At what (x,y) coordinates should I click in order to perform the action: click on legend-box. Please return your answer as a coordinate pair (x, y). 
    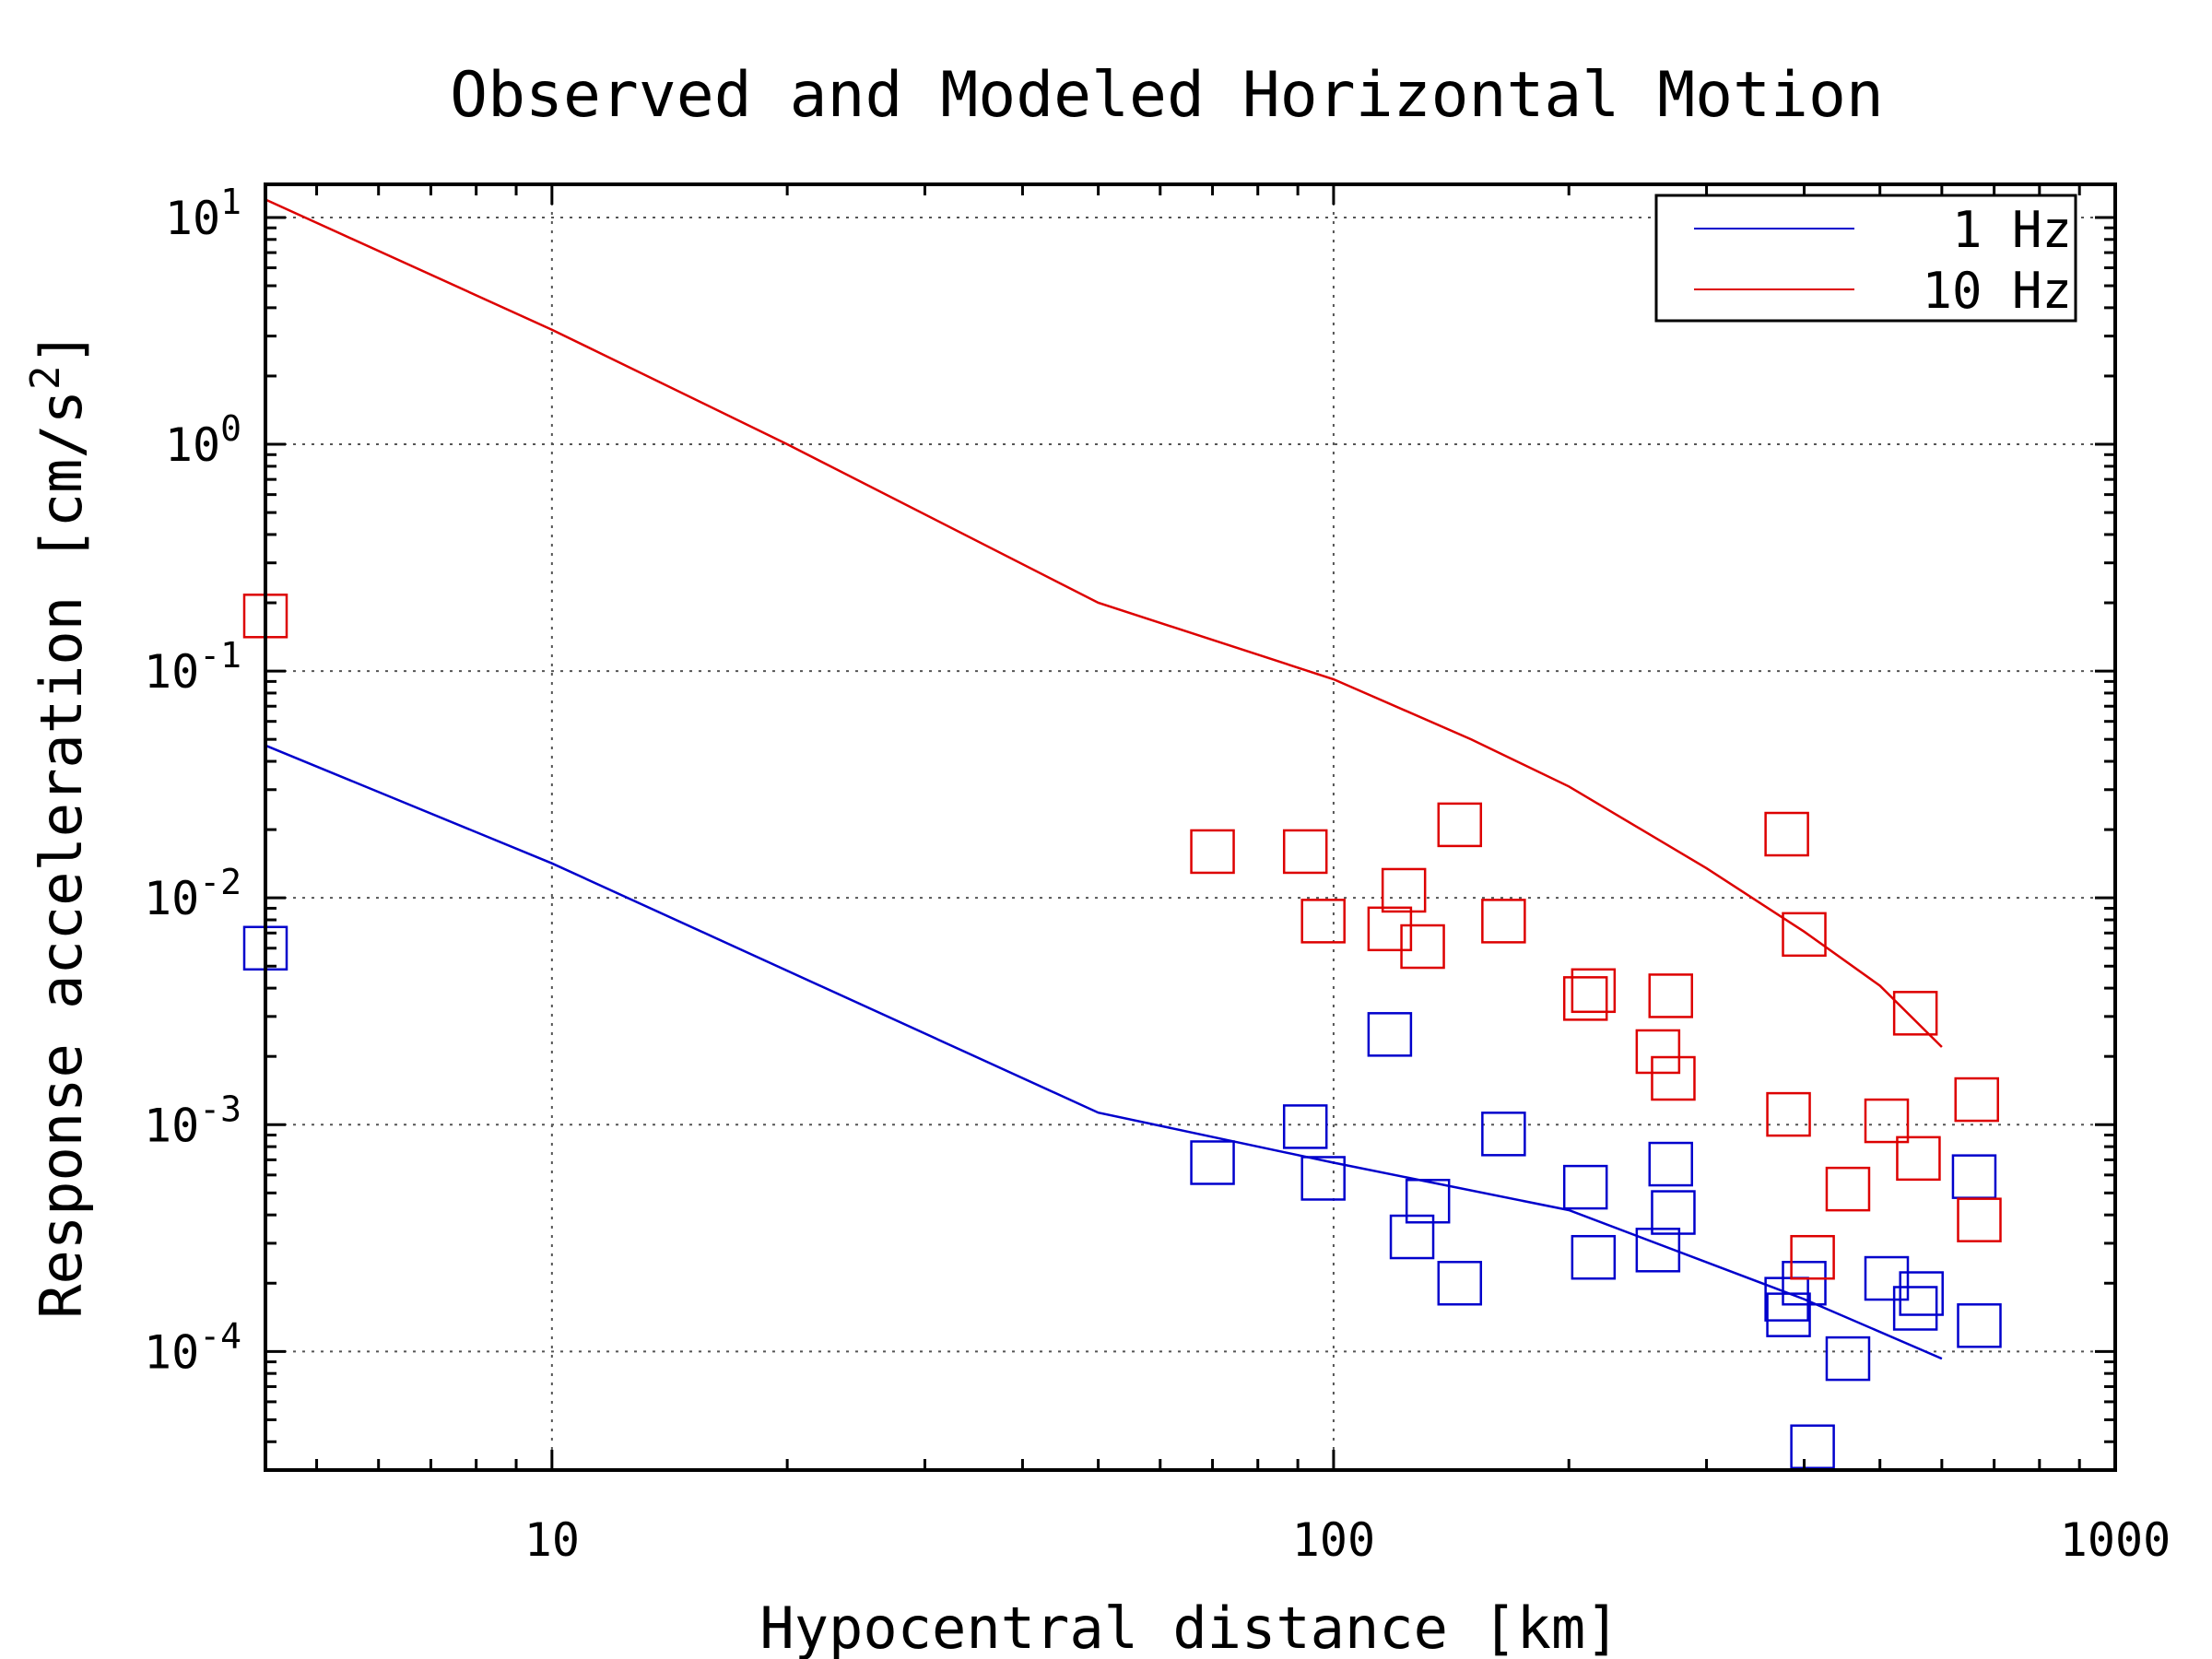
    Looking at the image, I should click on (1865, 258).